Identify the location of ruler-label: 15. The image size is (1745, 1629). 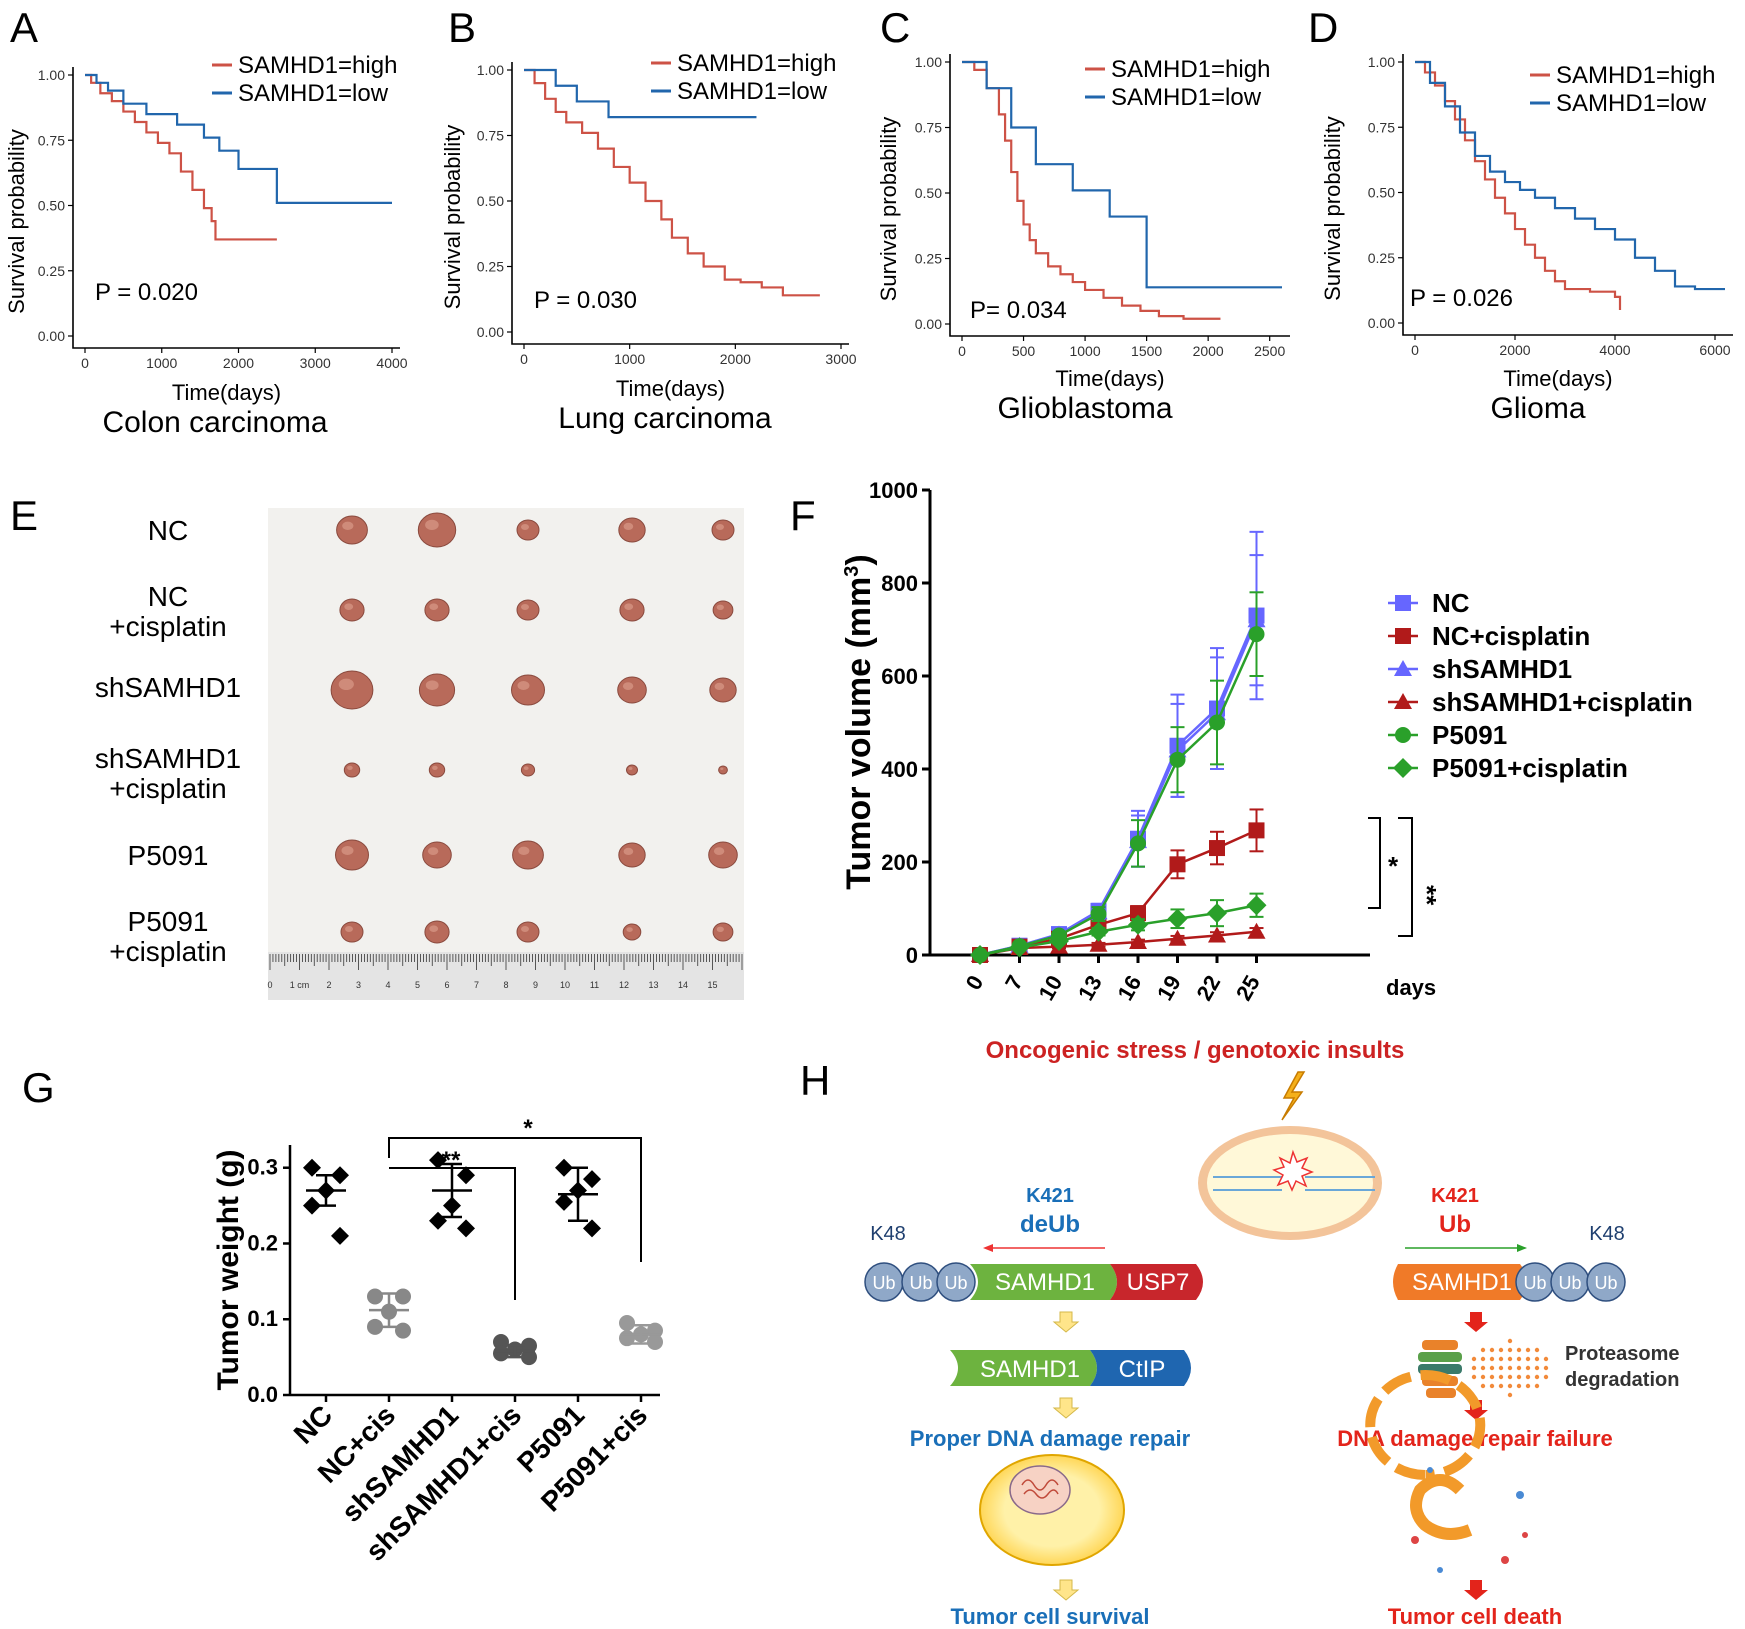
(712, 985).